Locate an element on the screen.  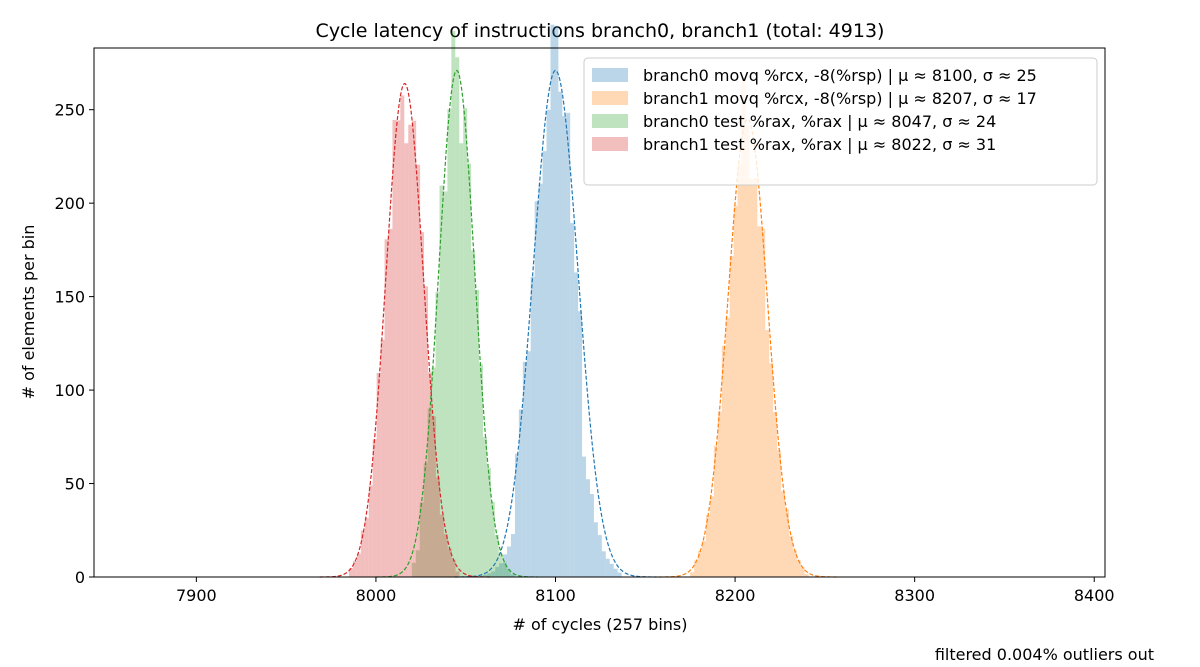
footnote-outliers: filtered 0.004% outliers out is located at coordinates (1044, 654).